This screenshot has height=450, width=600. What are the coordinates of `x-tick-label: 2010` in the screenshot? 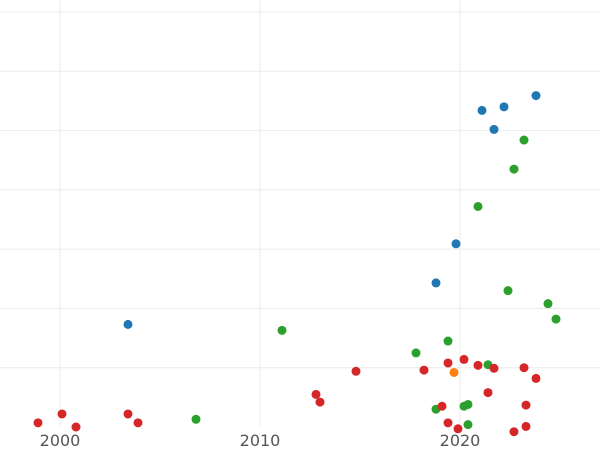 It's located at (260, 440).